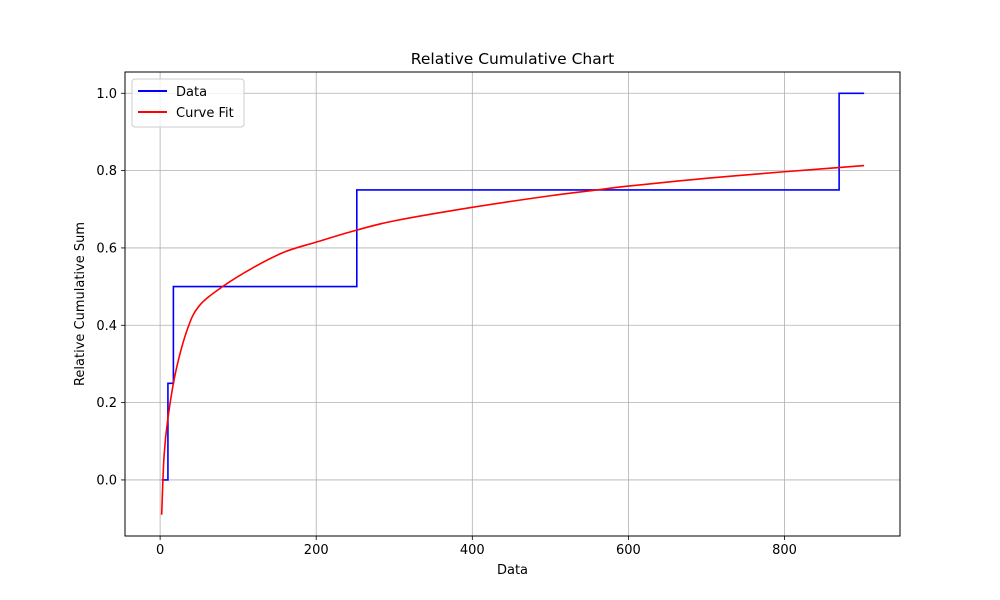 The width and height of the screenshot is (1000, 600). What do you see at coordinates (188, 103) in the screenshot?
I see `legend: Data Curve Fit` at bounding box center [188, 103].